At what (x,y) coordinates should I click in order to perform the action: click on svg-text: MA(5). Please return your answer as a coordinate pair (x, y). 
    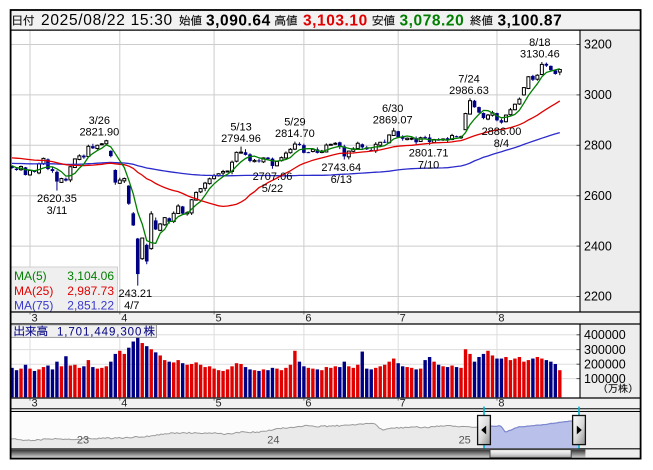
    Looking at the image, I should click on (30, 276).